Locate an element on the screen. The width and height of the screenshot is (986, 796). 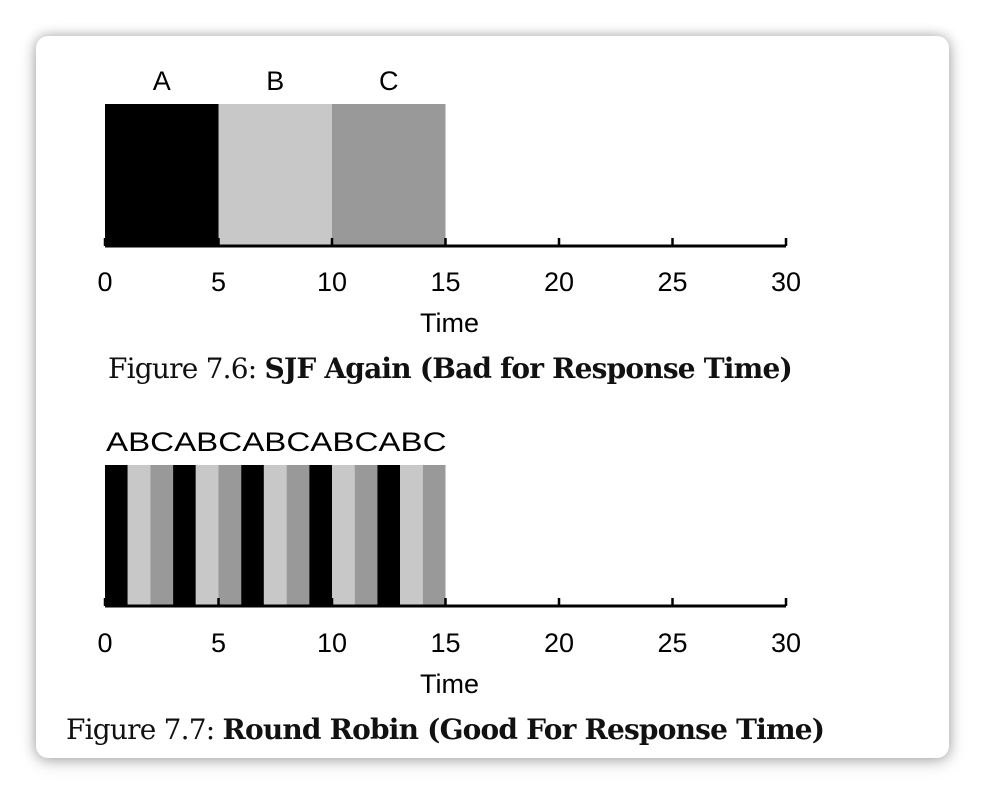
job-sequence-label: ABCABCABCABCABC is located at coordinates (276, 442).